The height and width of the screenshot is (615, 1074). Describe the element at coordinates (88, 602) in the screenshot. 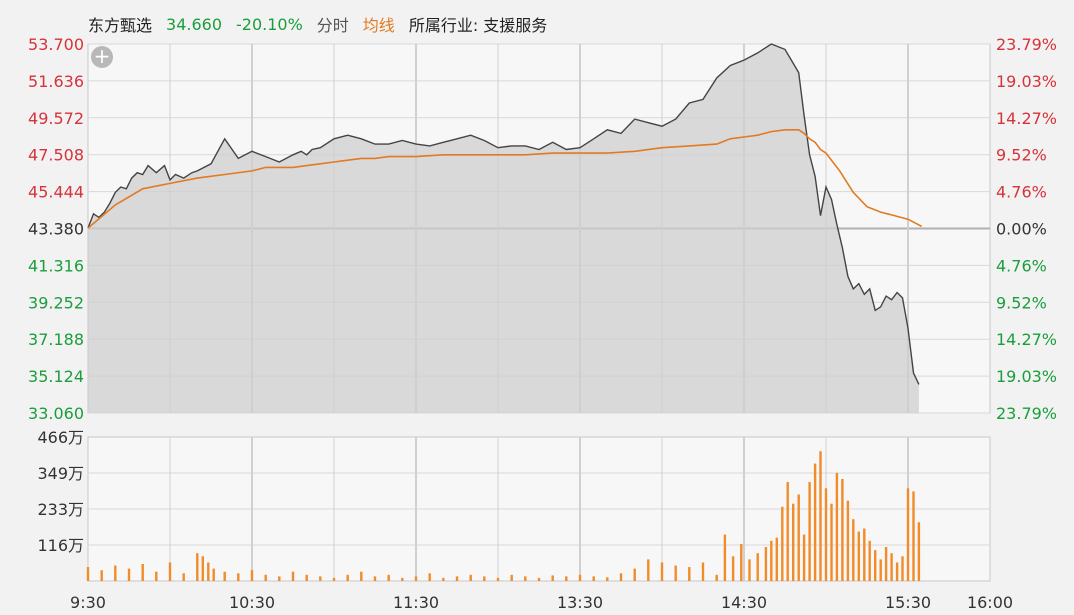

I see `x-tick: 9:30` at that location.